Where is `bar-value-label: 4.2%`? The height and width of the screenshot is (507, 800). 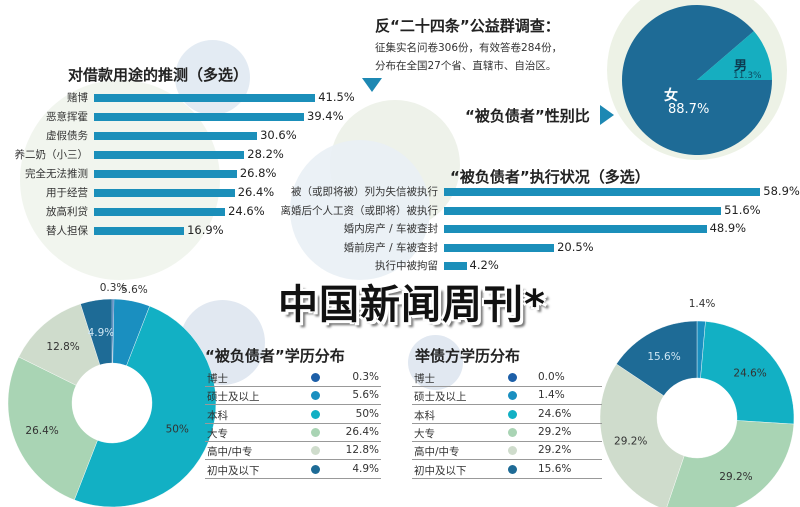
bar-value-label: 4.2% is located at coordinates (484, 265).